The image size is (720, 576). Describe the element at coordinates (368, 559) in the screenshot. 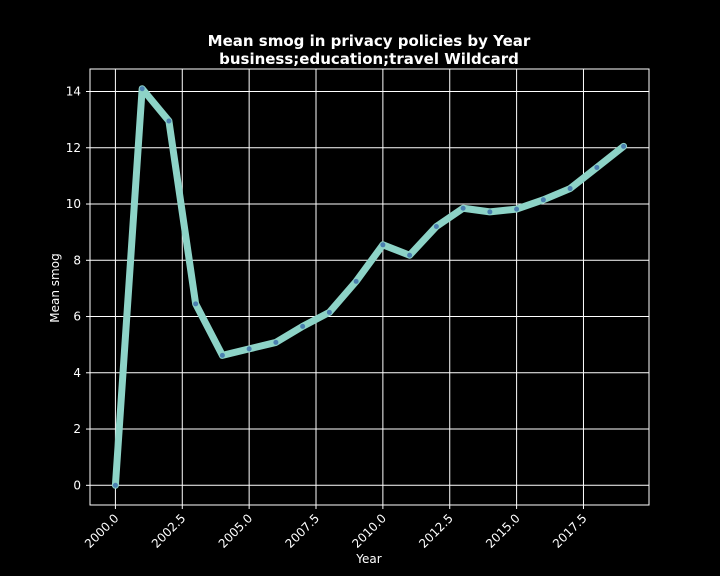

I see `x-axis-label: Year` at that location.